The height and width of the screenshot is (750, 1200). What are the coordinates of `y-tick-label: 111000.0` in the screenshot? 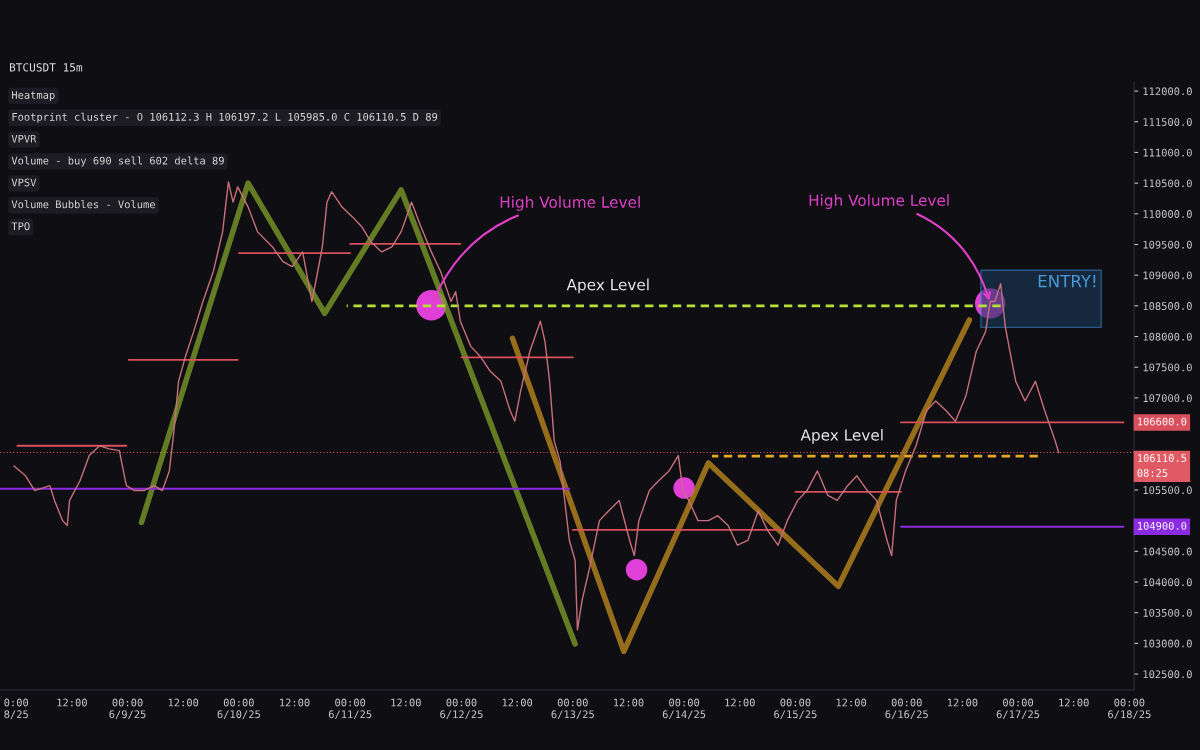 It's located at (1167, 152).